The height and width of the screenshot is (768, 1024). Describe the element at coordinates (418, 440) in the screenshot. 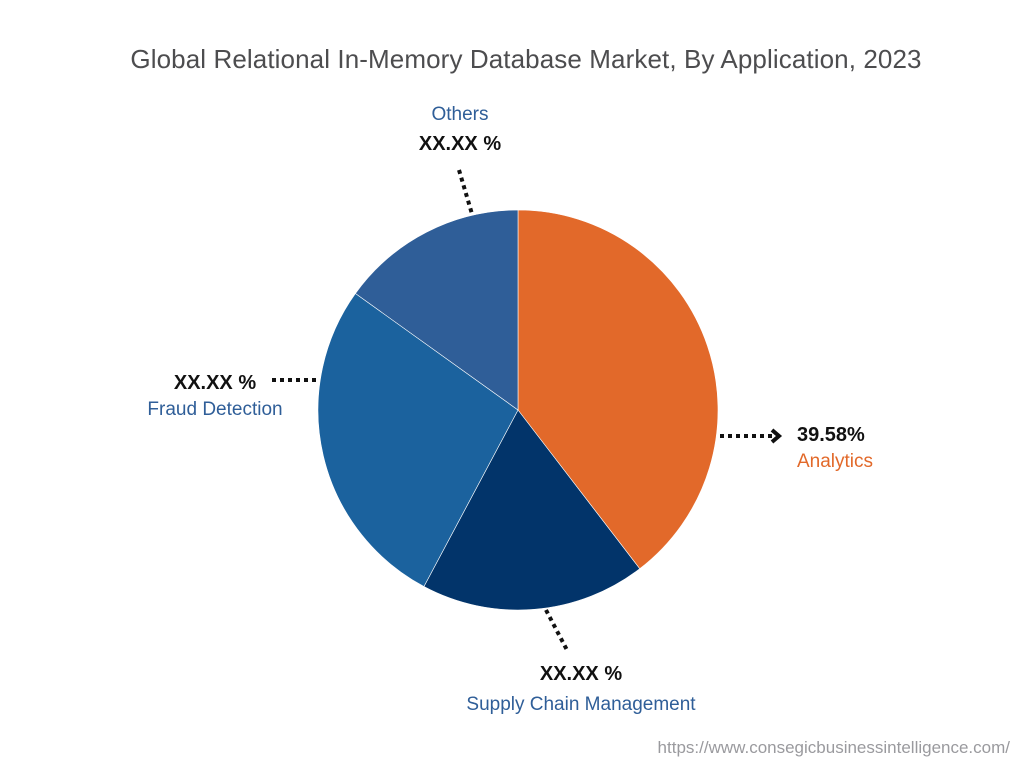

I see `pie-slice-fraud-detection` at that location.